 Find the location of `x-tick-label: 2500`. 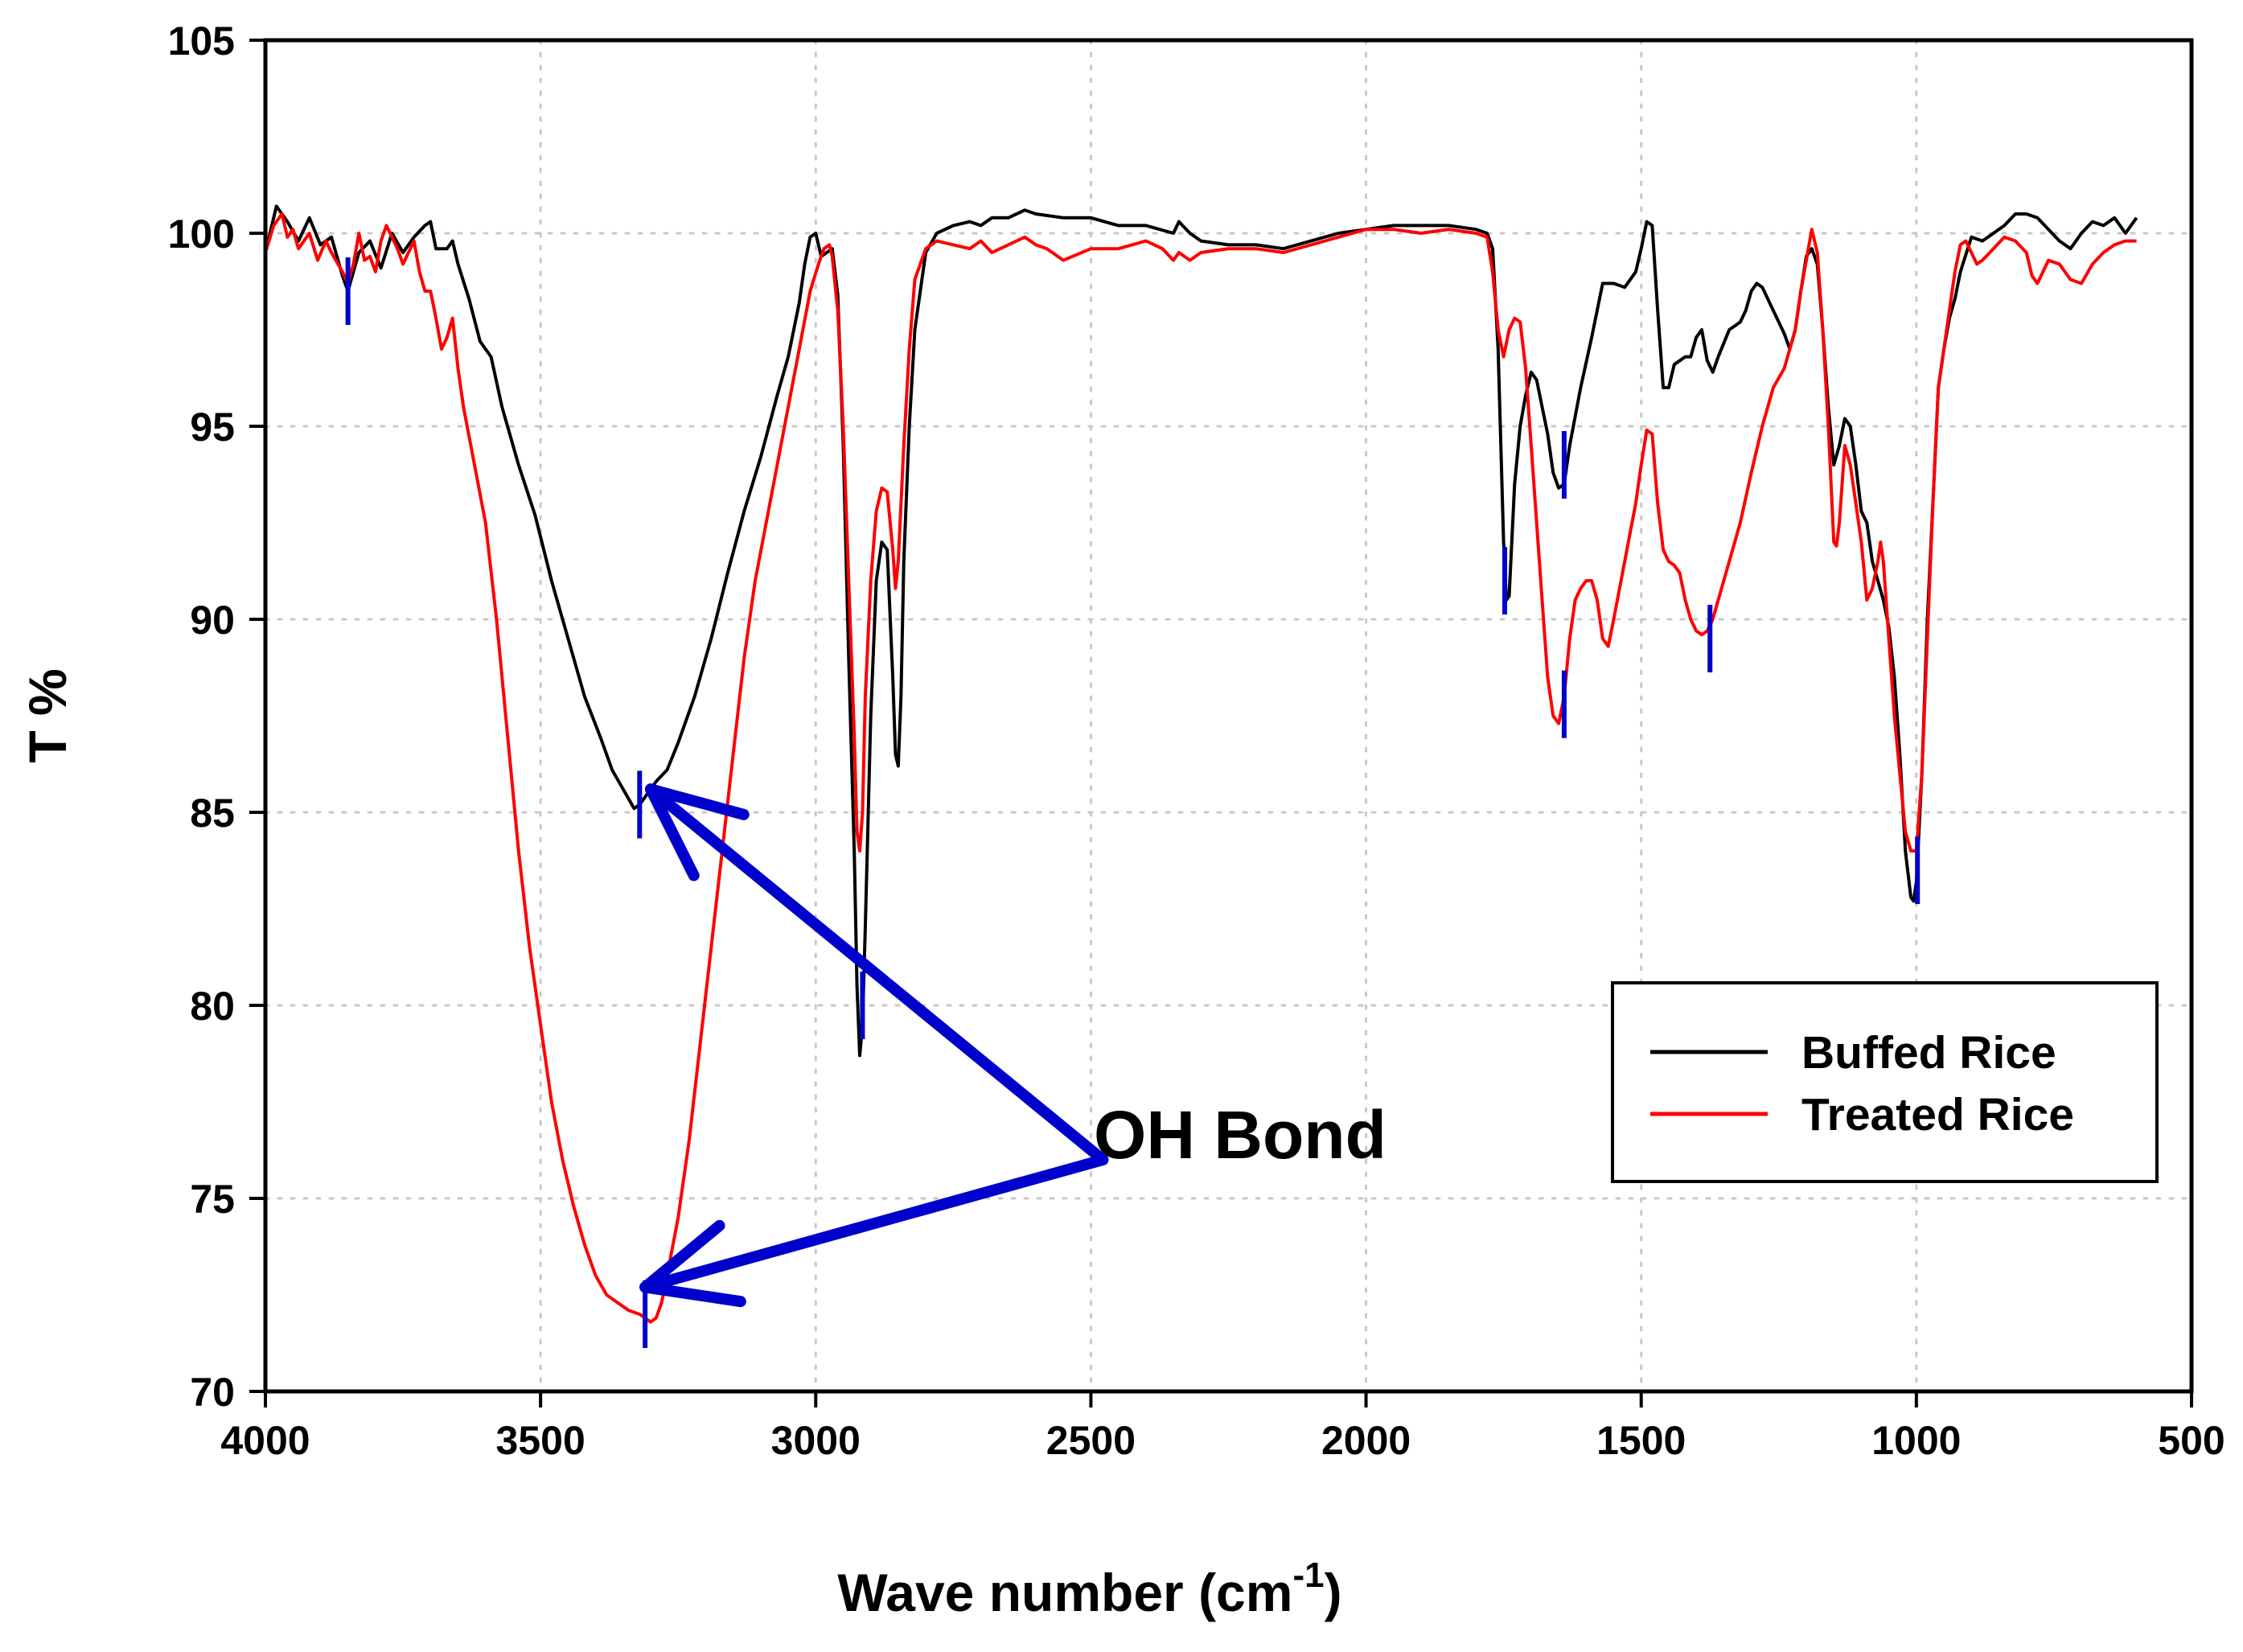

x-tick-label: 2500 is located at coordinates (1091, 1440).